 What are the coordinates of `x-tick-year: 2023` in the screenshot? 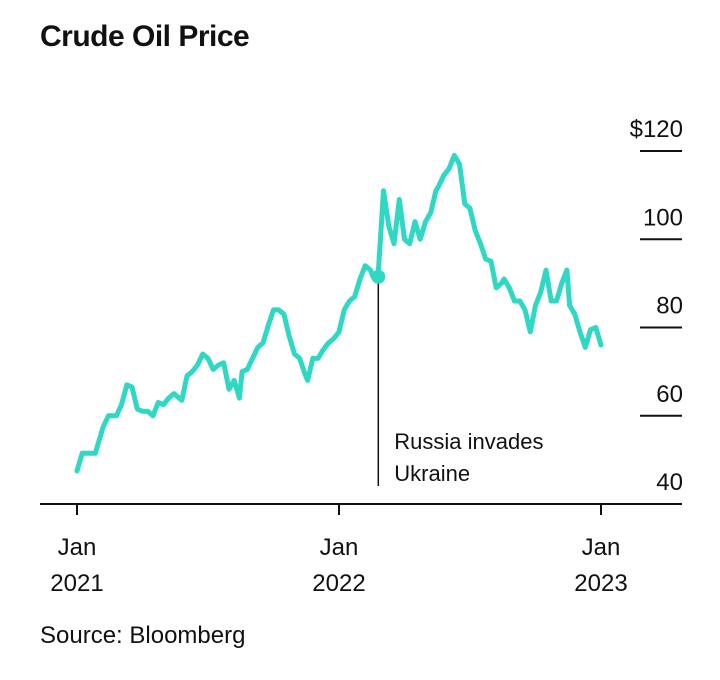 It's located at (600, 583).